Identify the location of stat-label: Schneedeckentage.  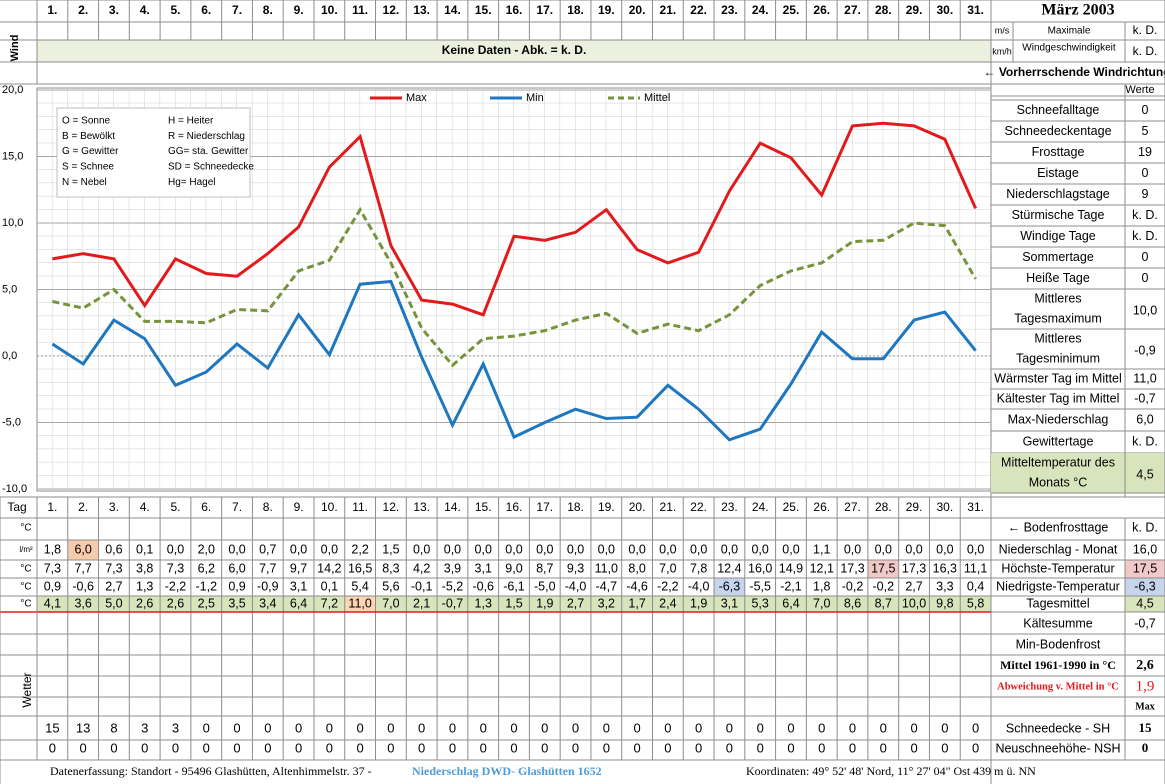
(1057, 131).